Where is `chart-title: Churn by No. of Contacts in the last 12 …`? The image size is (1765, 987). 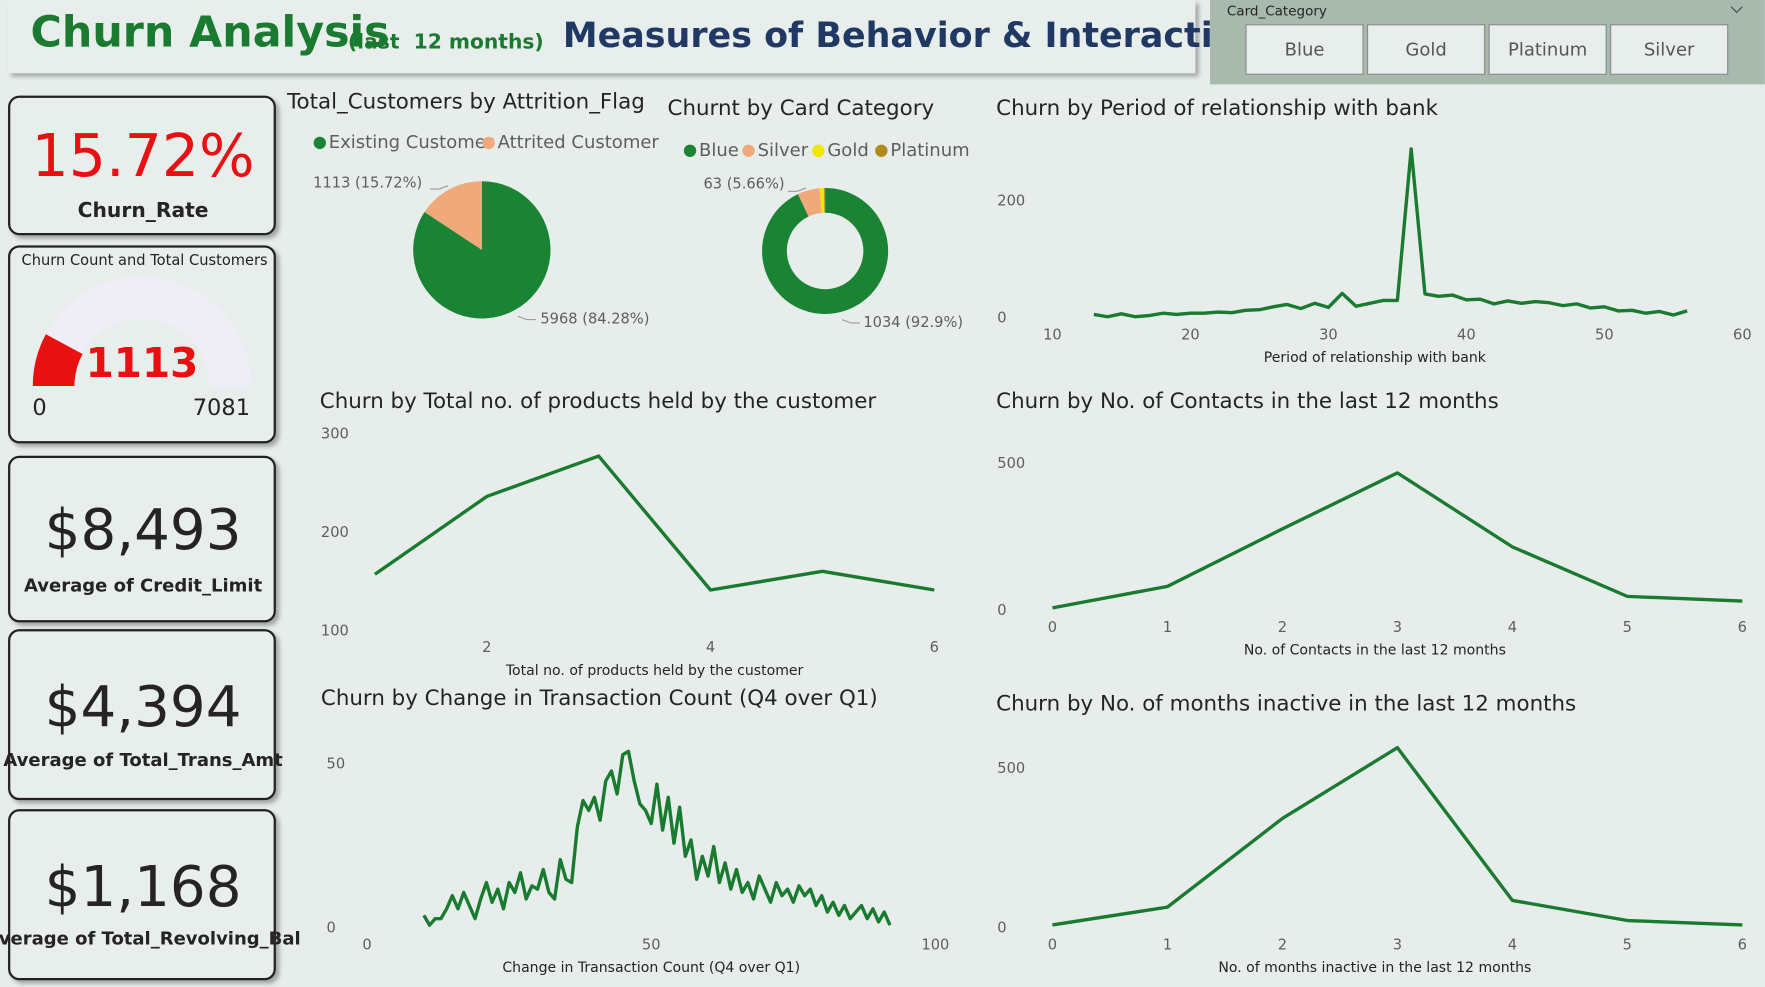 chart-title: Churn by No. of Contacts in the last 12 … is located at coordinates (1247, 401).